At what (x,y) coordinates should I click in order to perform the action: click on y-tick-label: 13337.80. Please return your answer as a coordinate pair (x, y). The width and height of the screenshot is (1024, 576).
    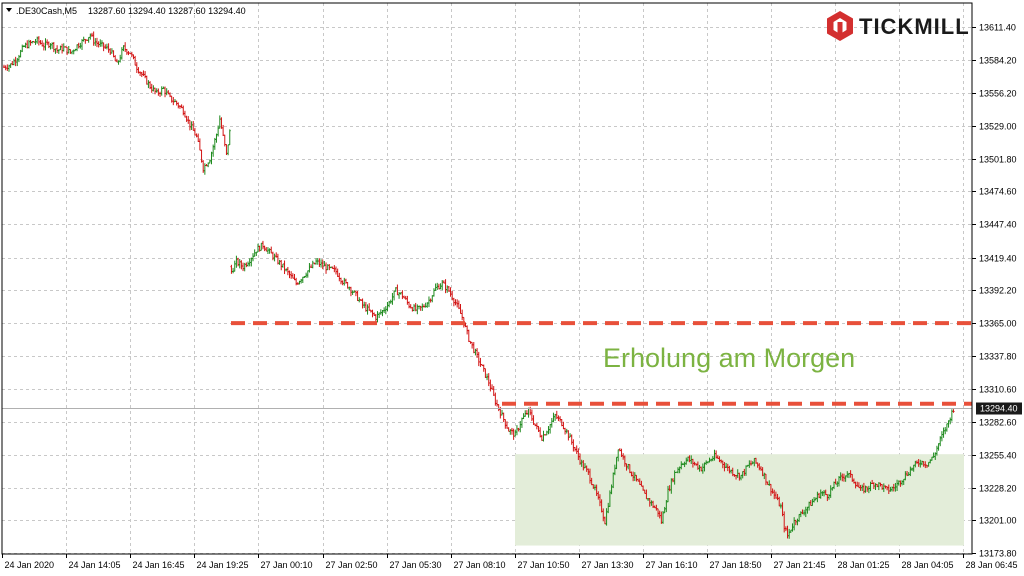
    Looking at the image, I should click on (998, 357).